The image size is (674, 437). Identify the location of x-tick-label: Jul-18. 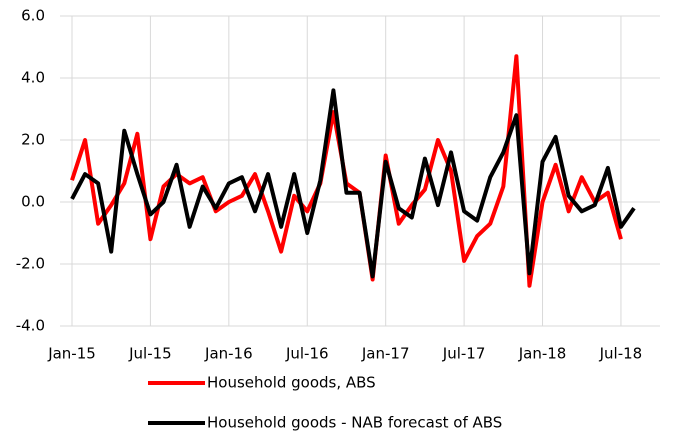
(621, 354).